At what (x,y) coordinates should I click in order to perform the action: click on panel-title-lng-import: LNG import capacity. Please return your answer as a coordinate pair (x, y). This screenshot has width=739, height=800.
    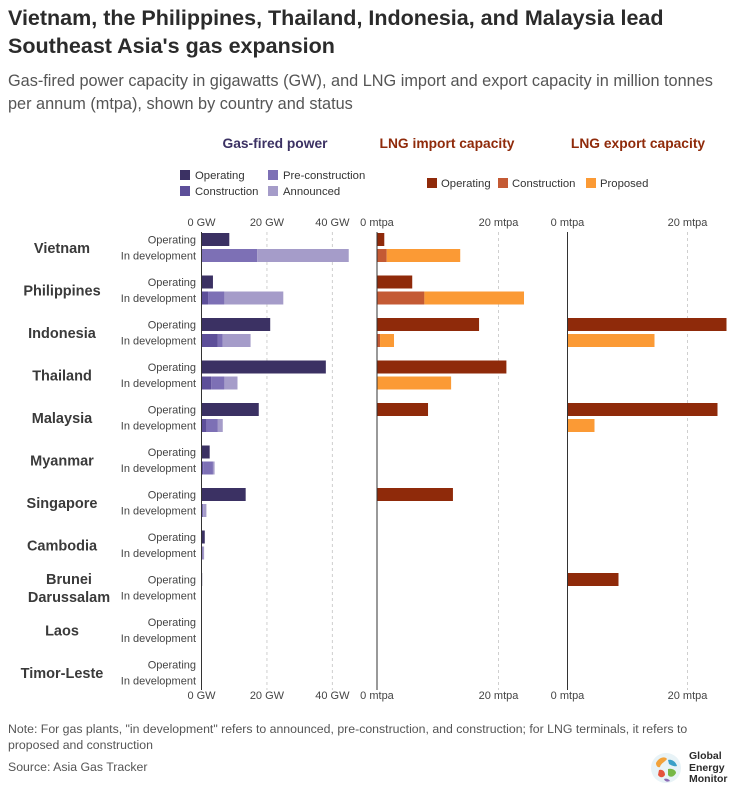
    Looking at the image, I should click on (447, 143).